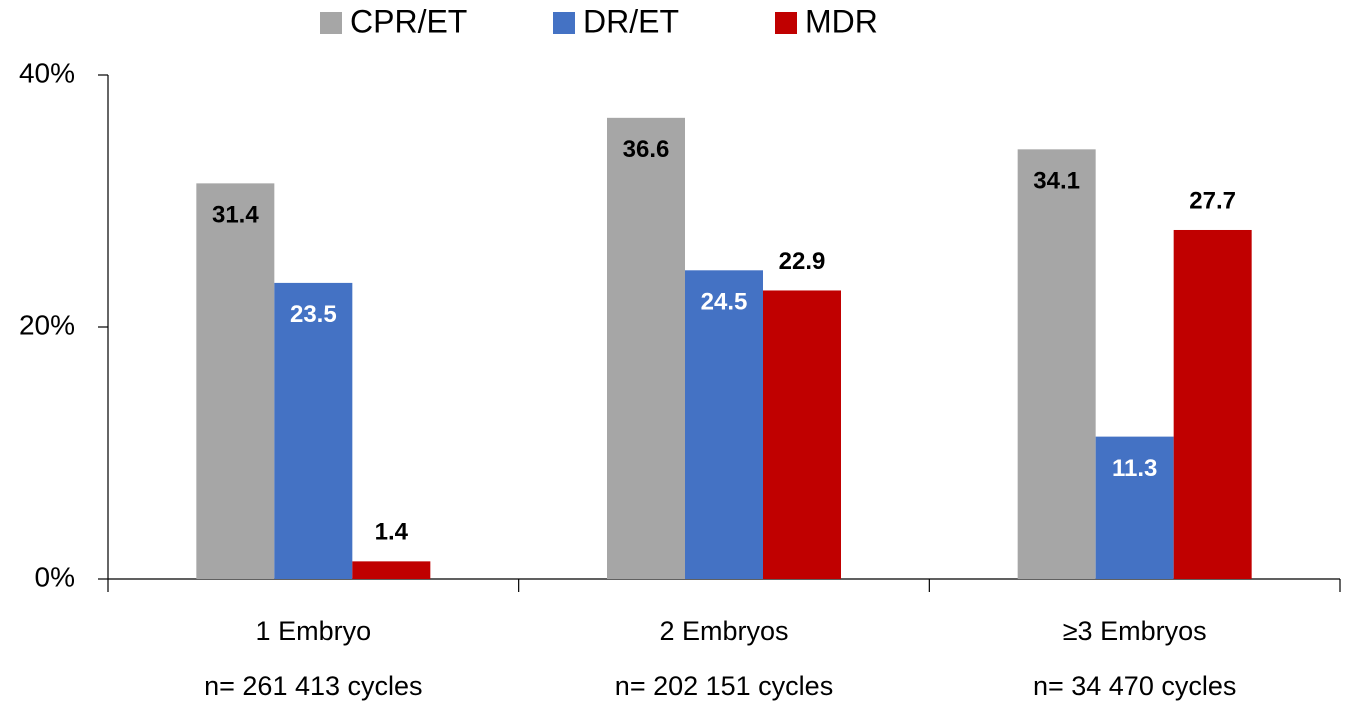 The image size is (1345, 701). Describe the element at coordinates (631, 21) in the screenshot. I see `legend-label: DR/ET` at that location.